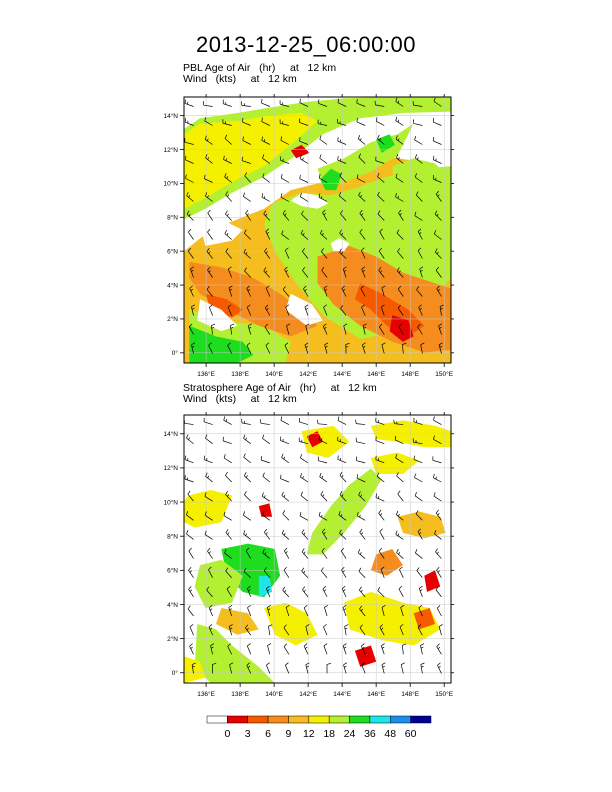 Image resolution: width=612 pixels, height=792 pixels. What do you see at coordinates (206, 374) in the screenshot?
I see `x-tick-label: 136°E` at bounding box center [206, 374].